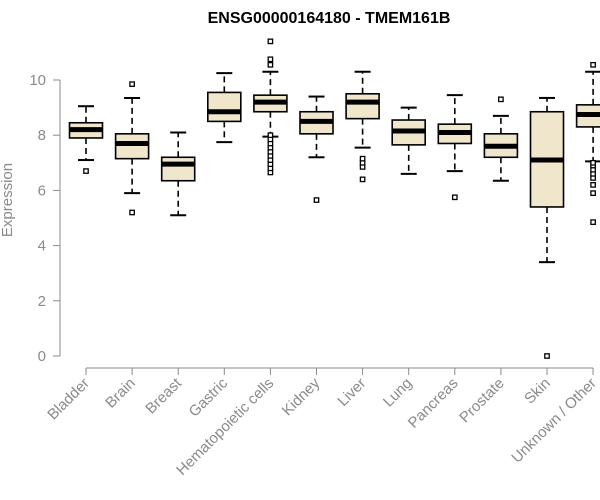  What do you see at coordinates (42, 246) in the screenshot?
I see `y-tick-label: 4` at bounding box center [42, 246].